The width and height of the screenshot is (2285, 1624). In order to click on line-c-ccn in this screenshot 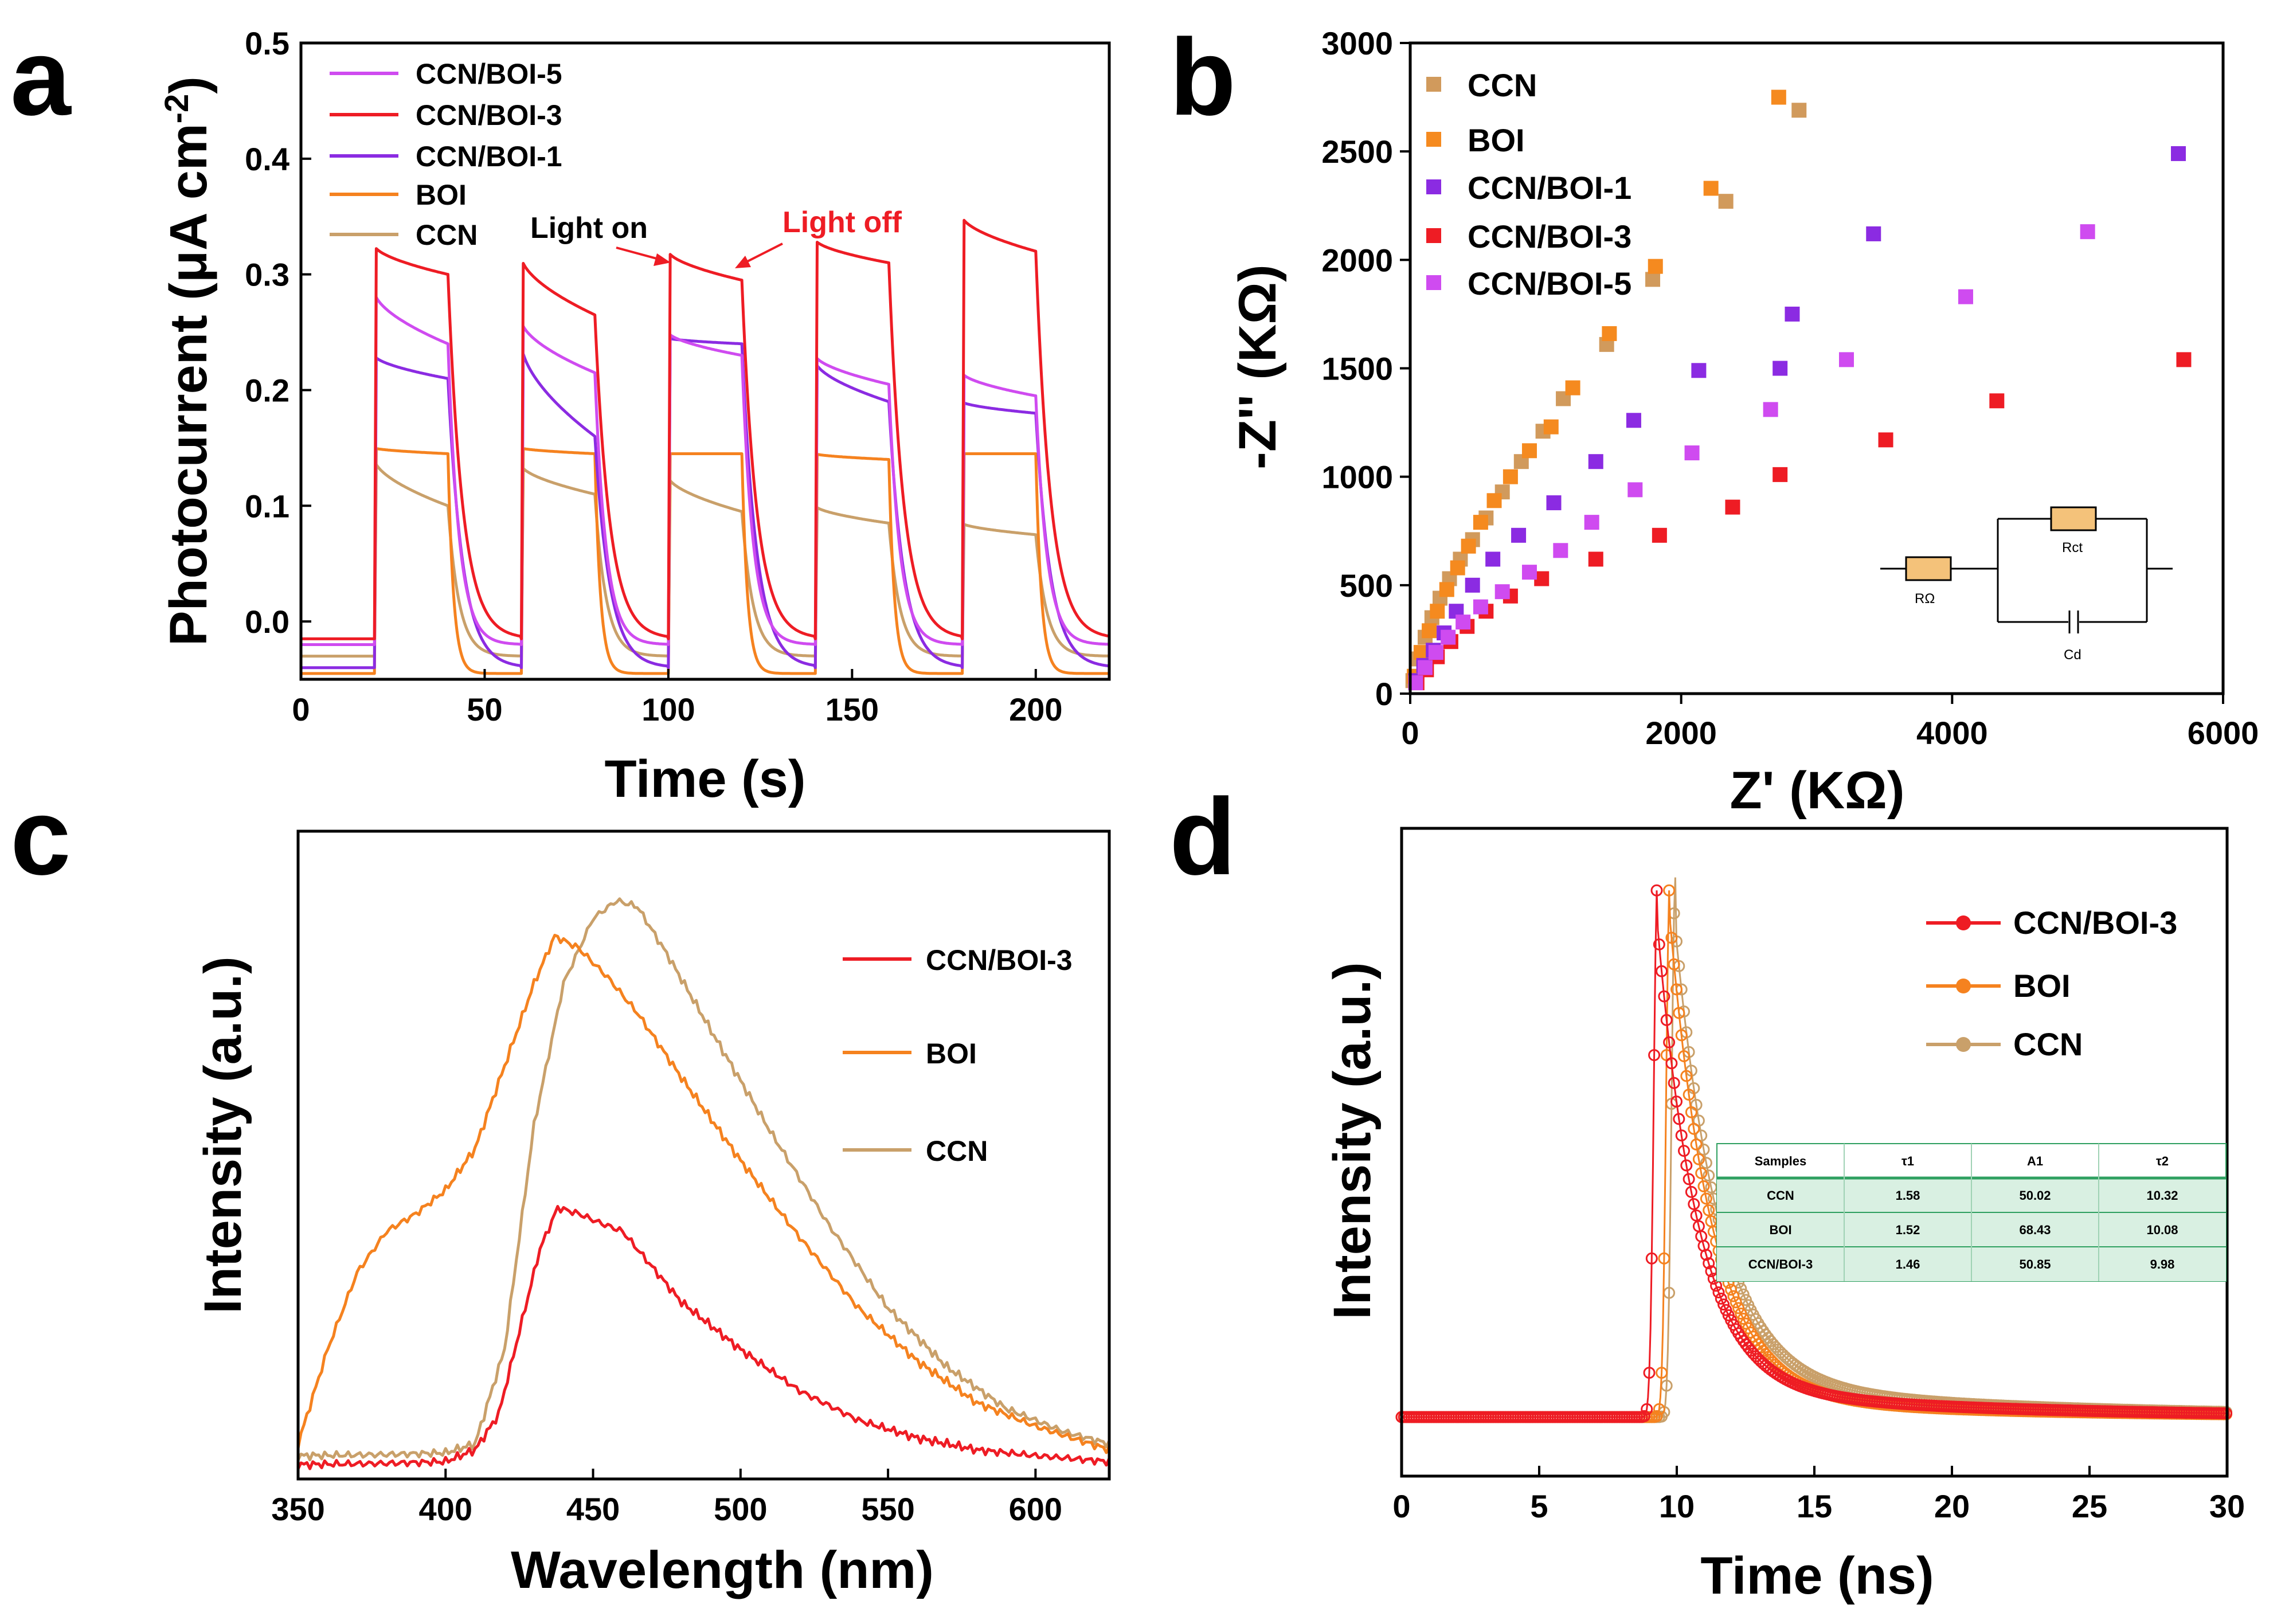, I will do `click(704, 1179)`.